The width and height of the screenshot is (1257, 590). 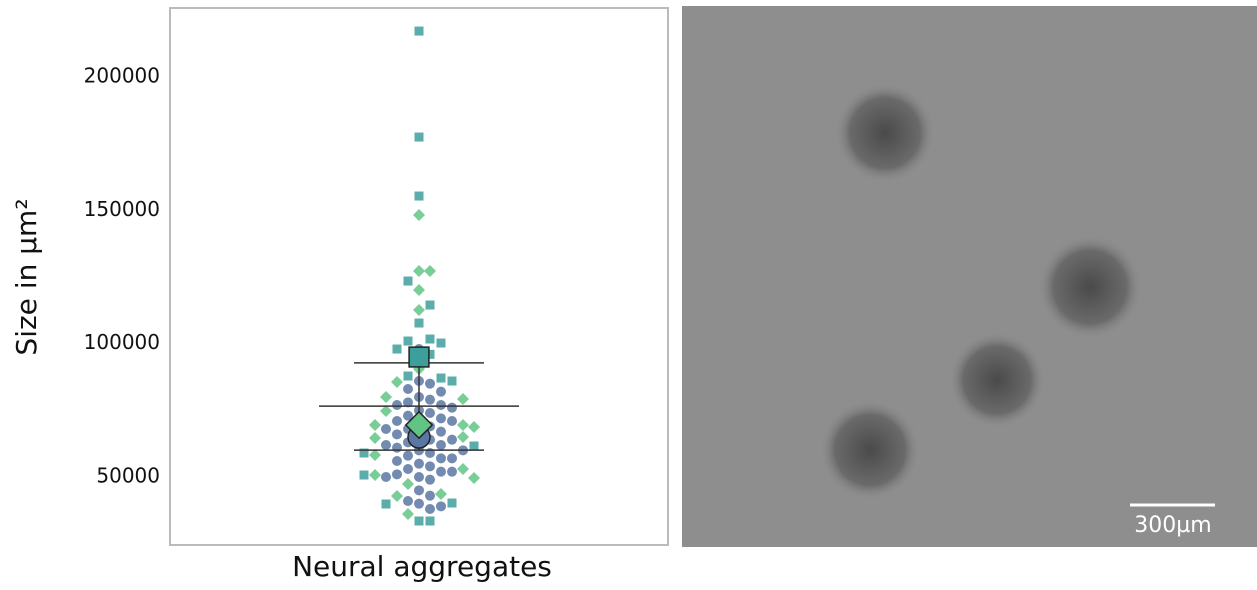 I want to click on y-tick-label: 100000, so click(x=122, y=342).